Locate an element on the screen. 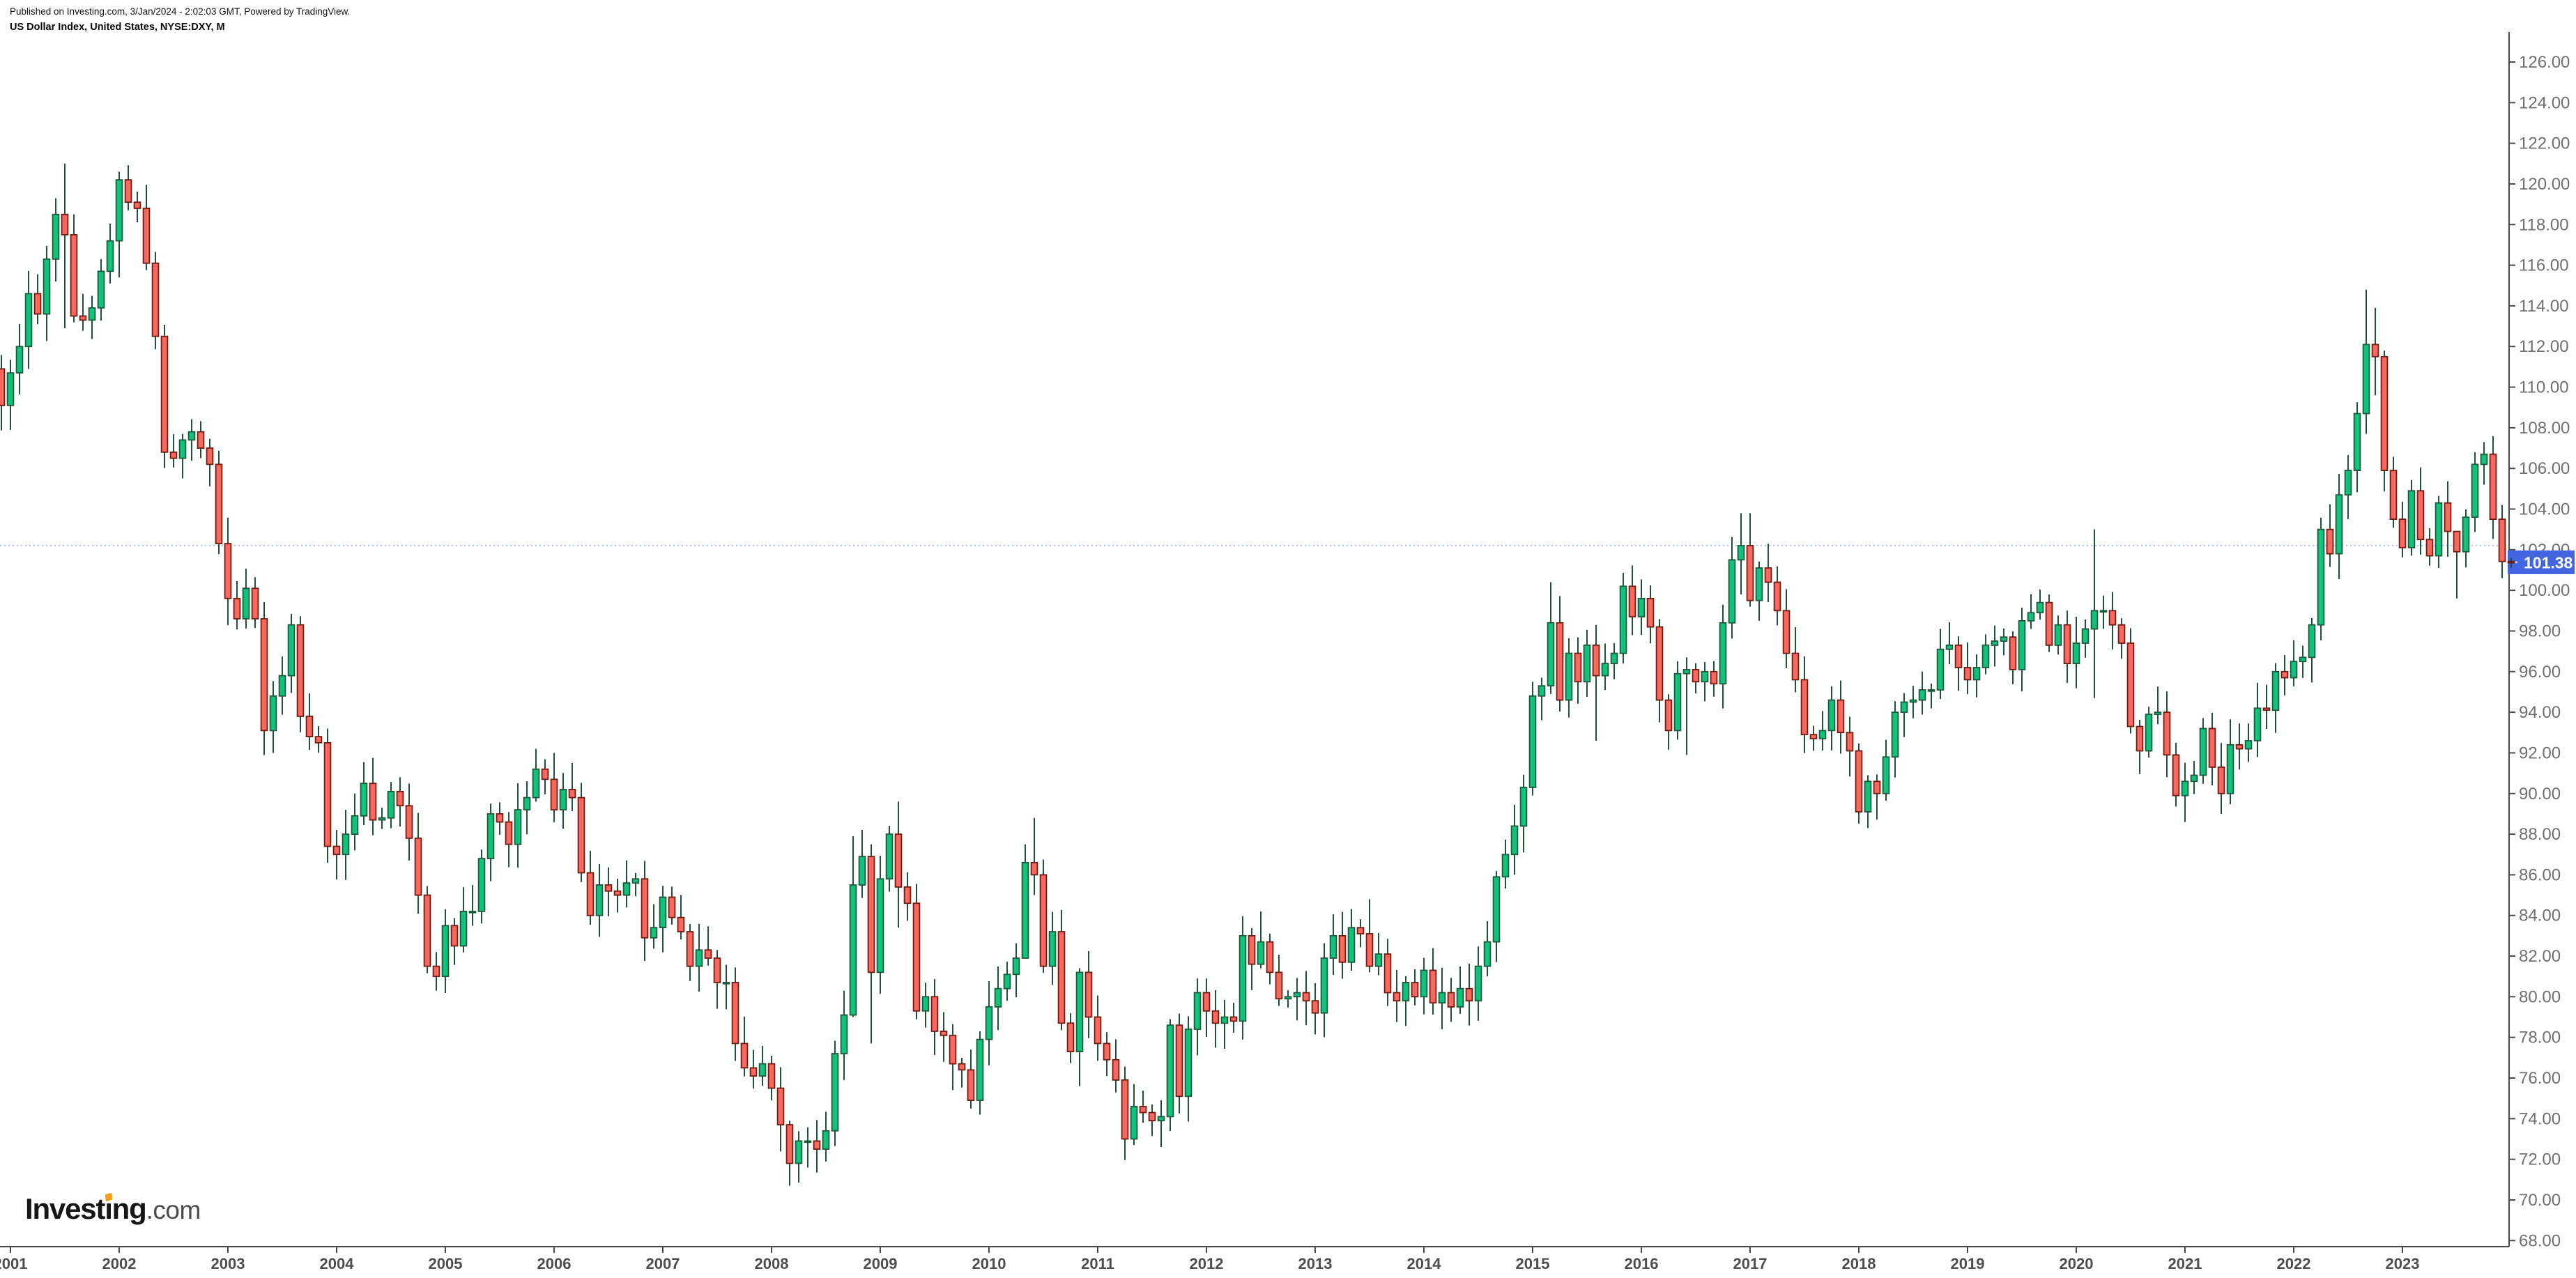 This screenshot has height=1278, width=2576. year-label: 2019 is located at coordinates (1968, 1263).